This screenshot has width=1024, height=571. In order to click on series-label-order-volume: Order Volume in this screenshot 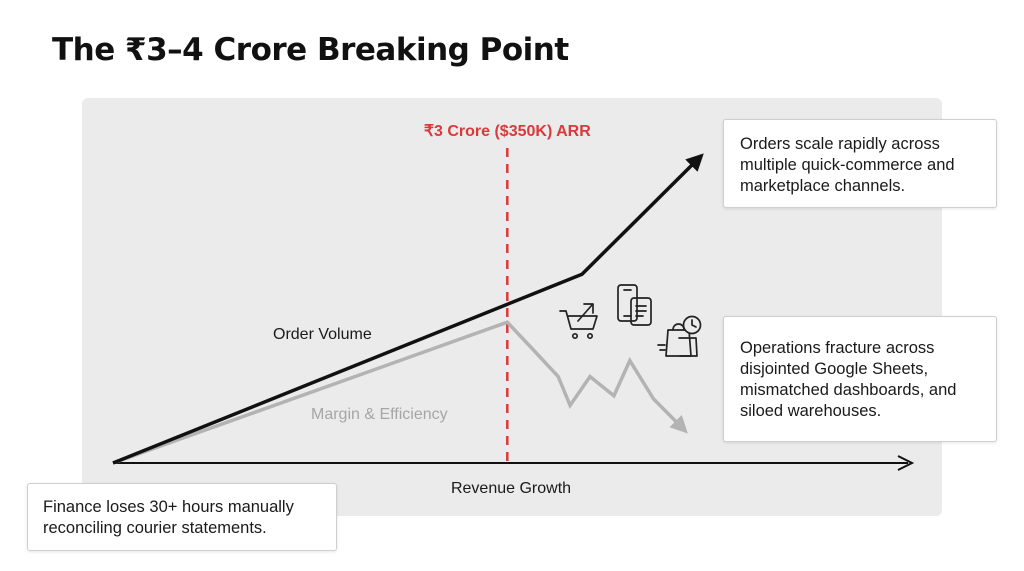, I will do `click(322, 334)`.